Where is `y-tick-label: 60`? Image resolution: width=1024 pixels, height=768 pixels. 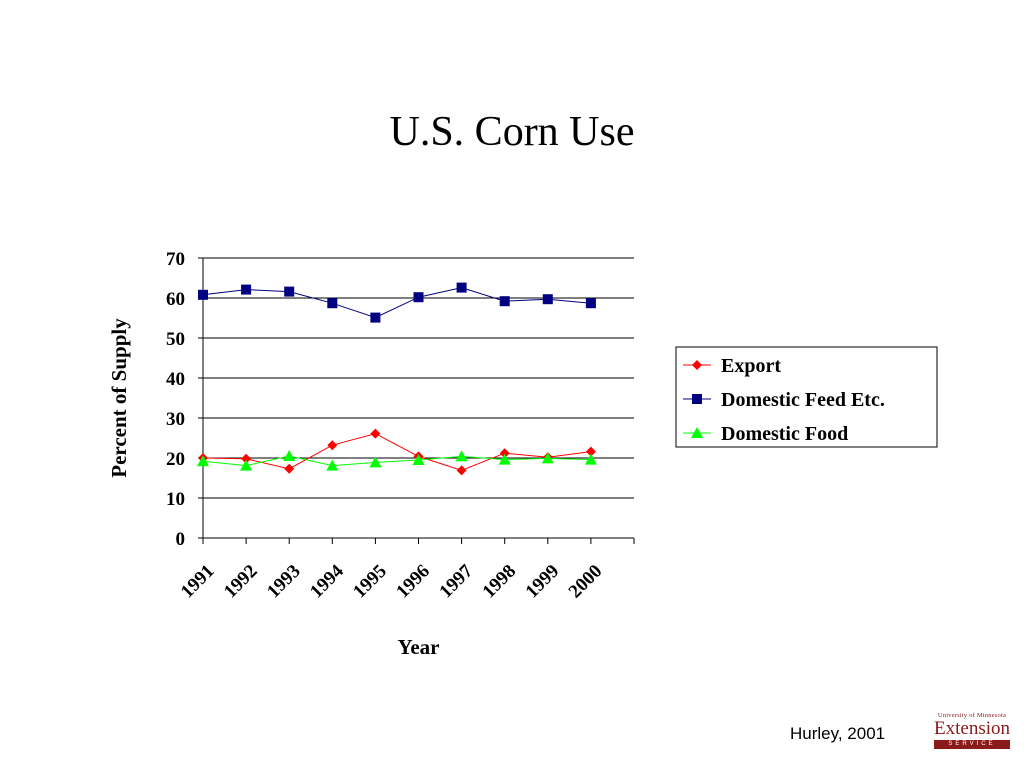 y-tick-label: 60 is located at coordinates (175, 299).